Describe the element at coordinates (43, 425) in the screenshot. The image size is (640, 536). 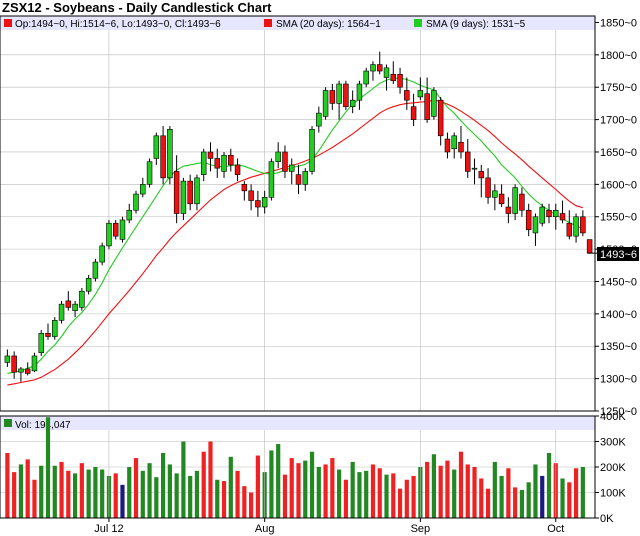
I see `volume-legend-label: Vol: 194,047` at that location.